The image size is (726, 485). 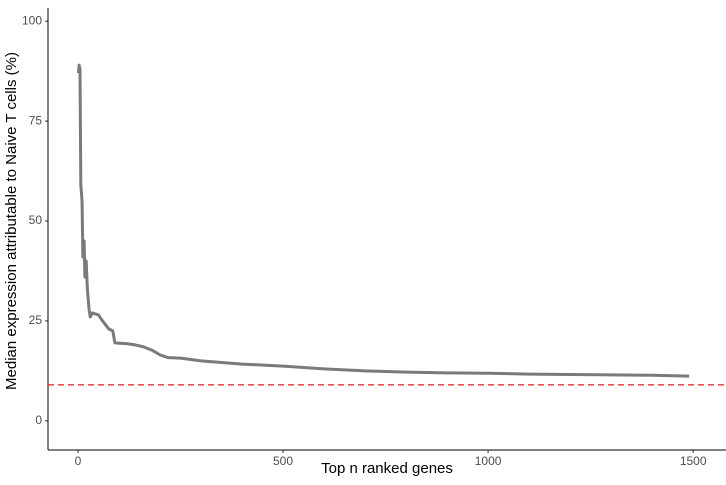 I want to click on y-tick-label: 25, so click(x=36, y=320).